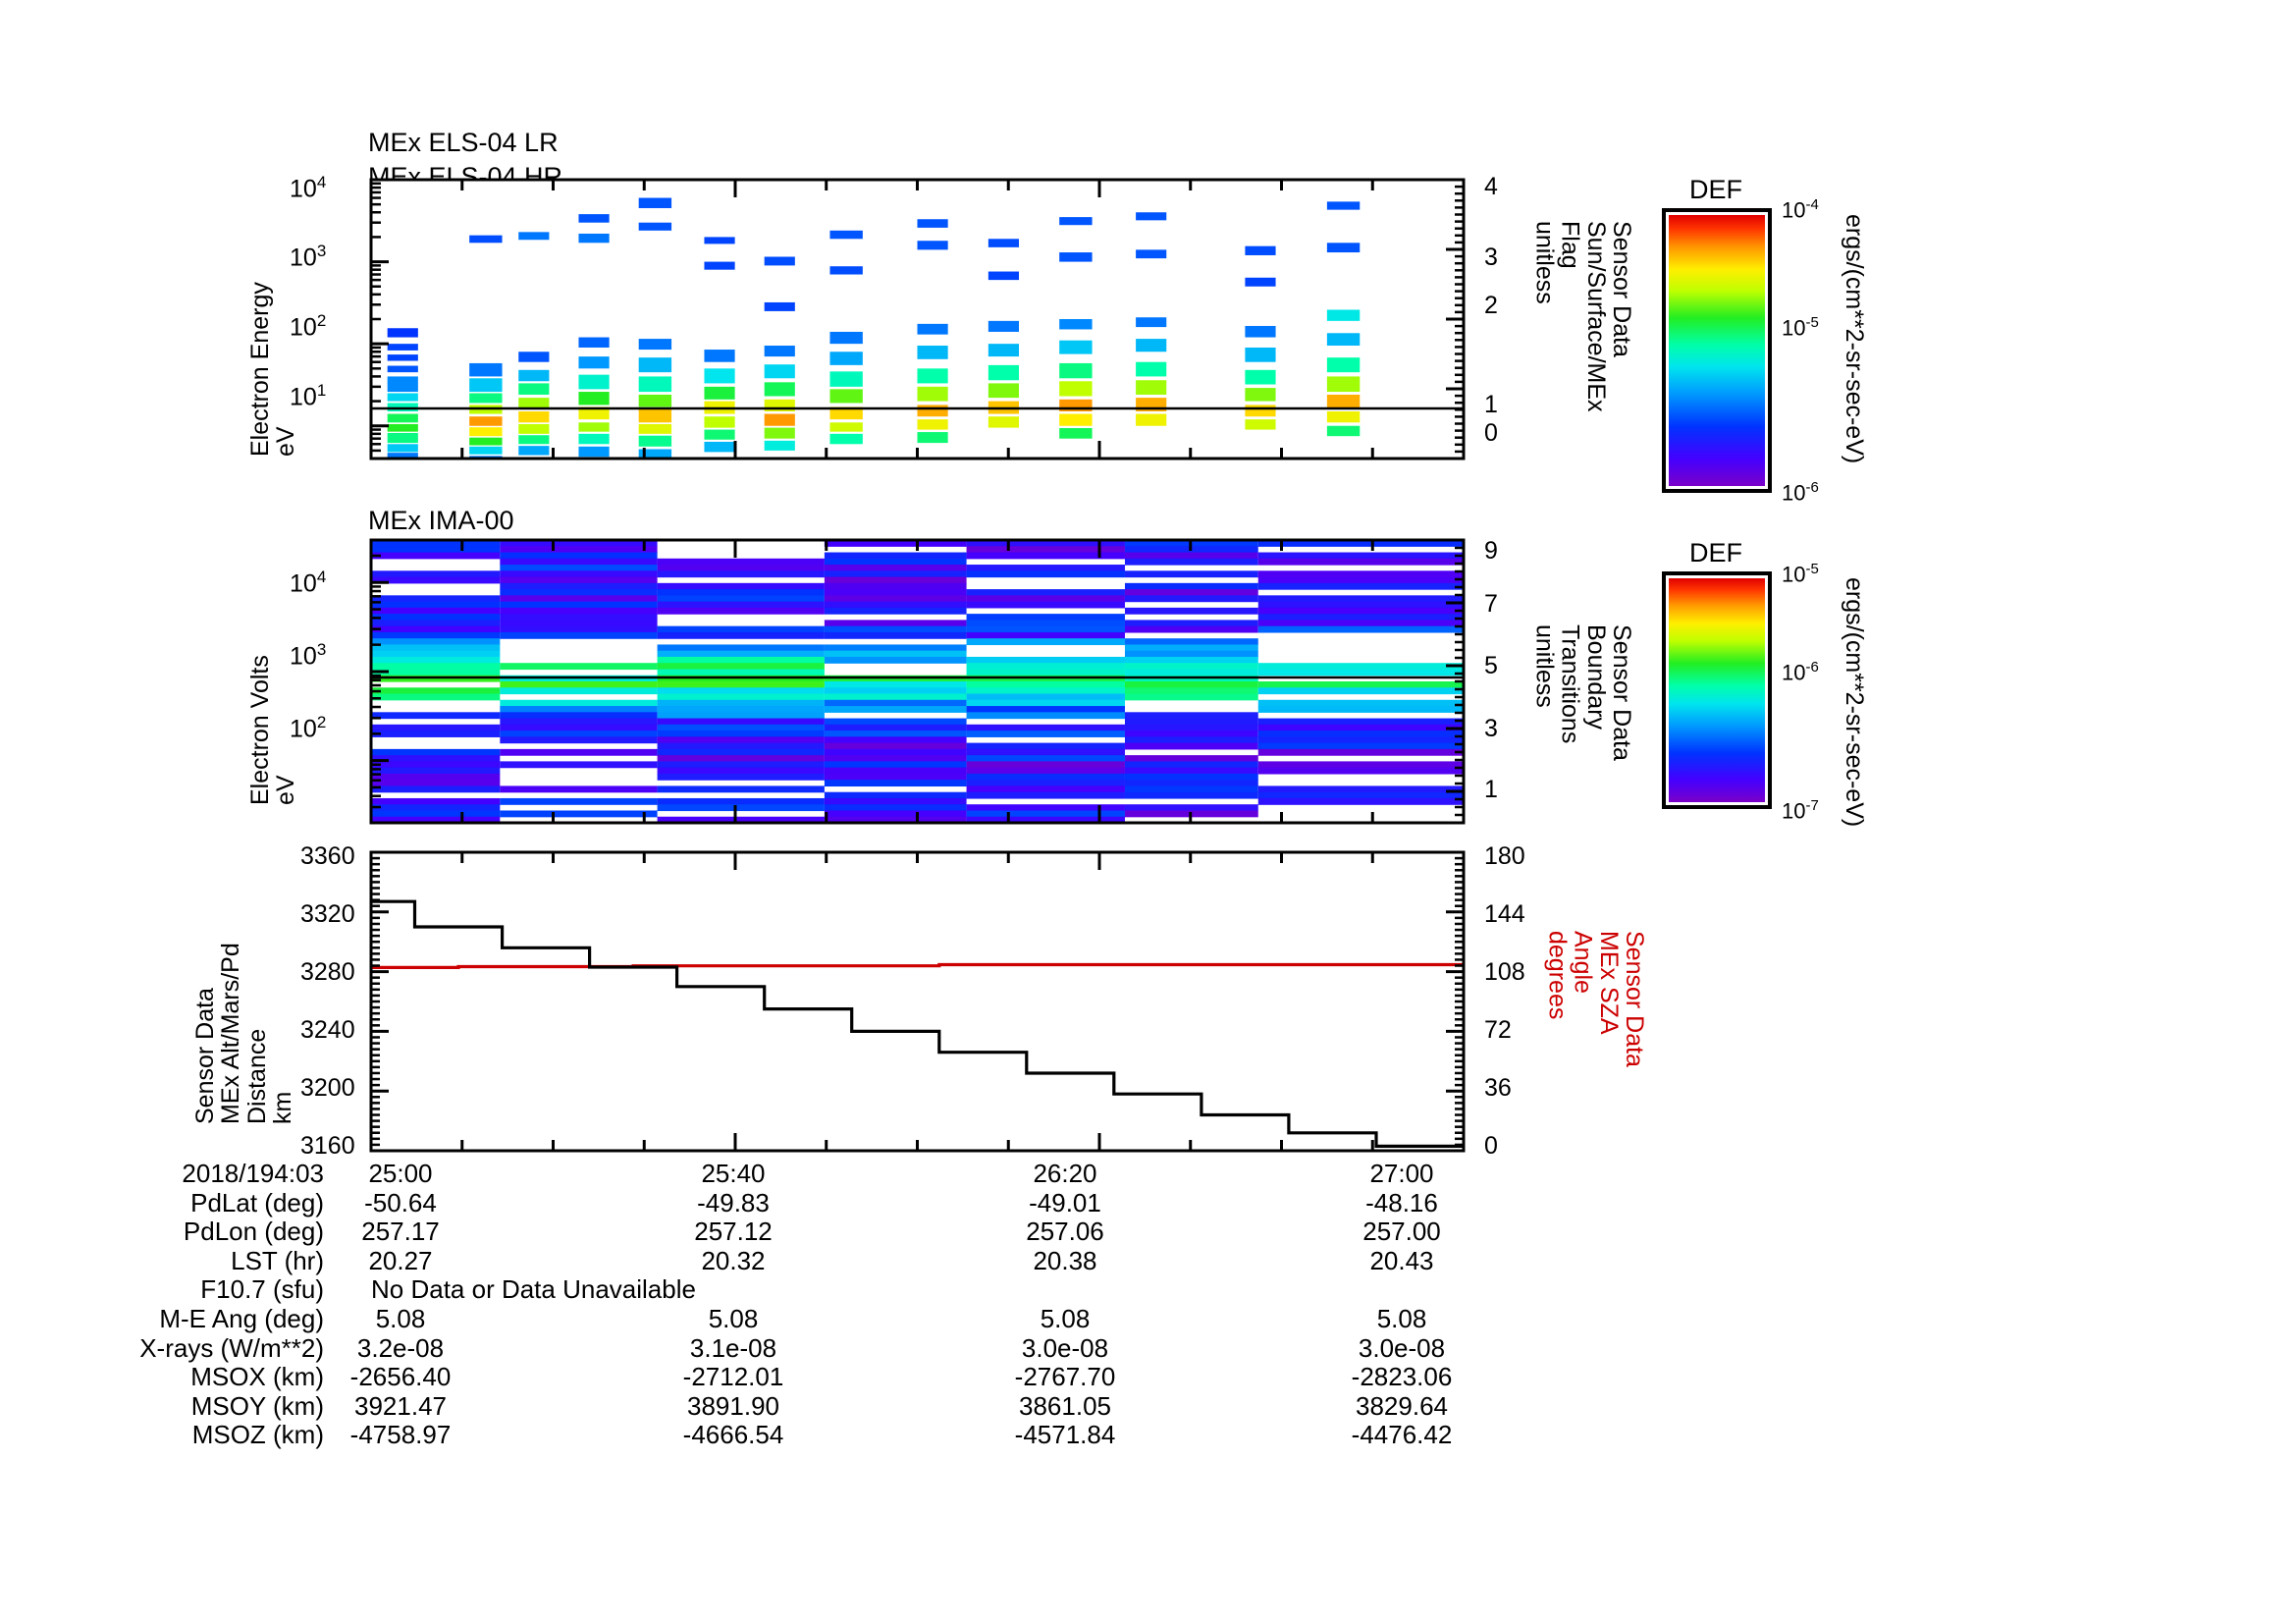 The width and height of the screenshot is (2296, 1623). Describe the element at coordinates (1491, 405) in the screenshot. I see `panel1-rtick-3: 1` at that location.